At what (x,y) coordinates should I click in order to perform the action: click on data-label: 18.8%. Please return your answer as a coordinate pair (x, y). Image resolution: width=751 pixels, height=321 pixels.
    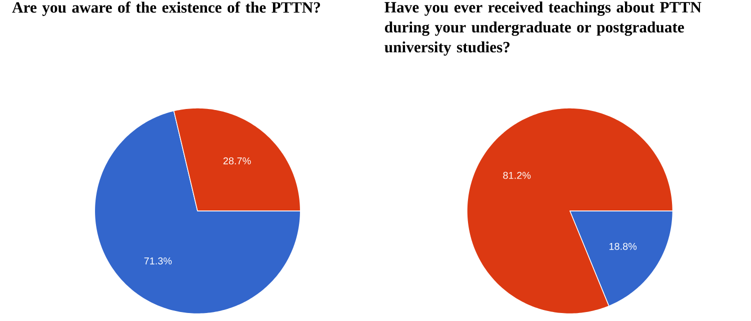
    Looking at the image, I should click on (623, 246).